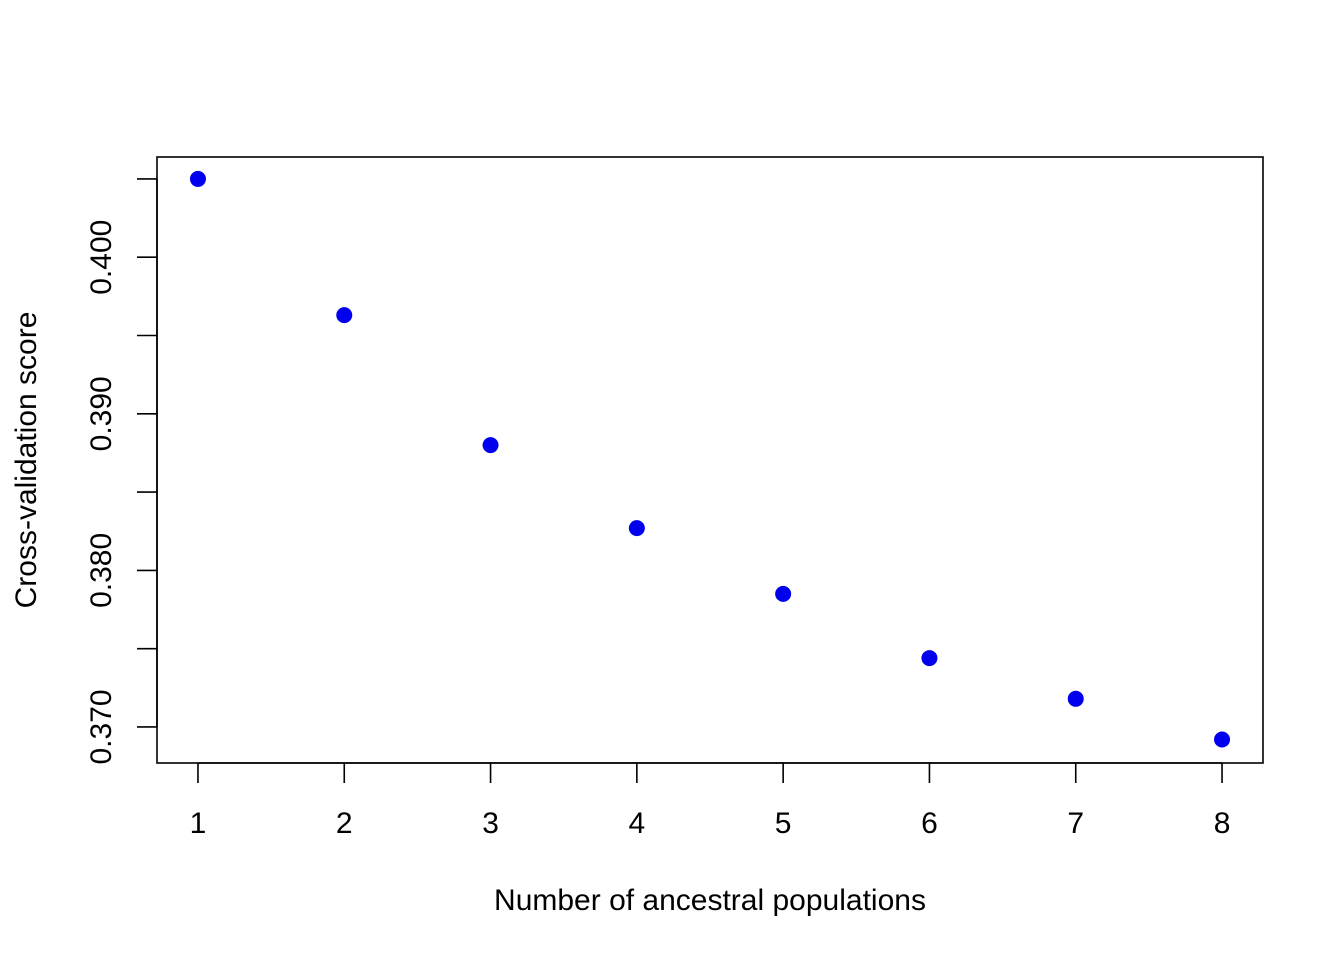 This screenshot has width=1344, height=960. Describe the element at coordinates (101, 257) in the screenshot. I see `y-tick-label: 0.400` at that location.